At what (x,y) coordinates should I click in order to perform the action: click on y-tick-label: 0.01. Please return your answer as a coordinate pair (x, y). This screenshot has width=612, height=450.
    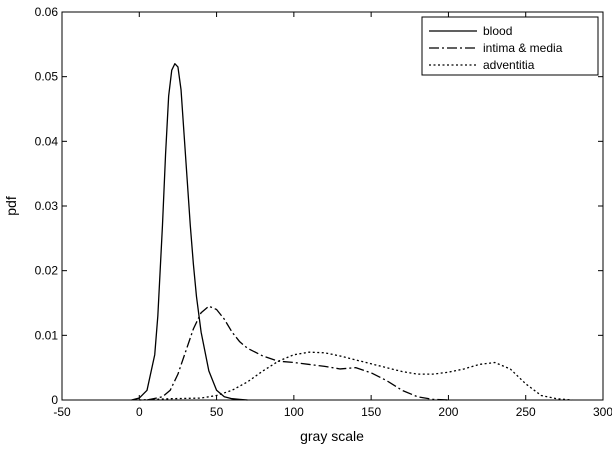
    Looking at the image, I should click on (47, 335).